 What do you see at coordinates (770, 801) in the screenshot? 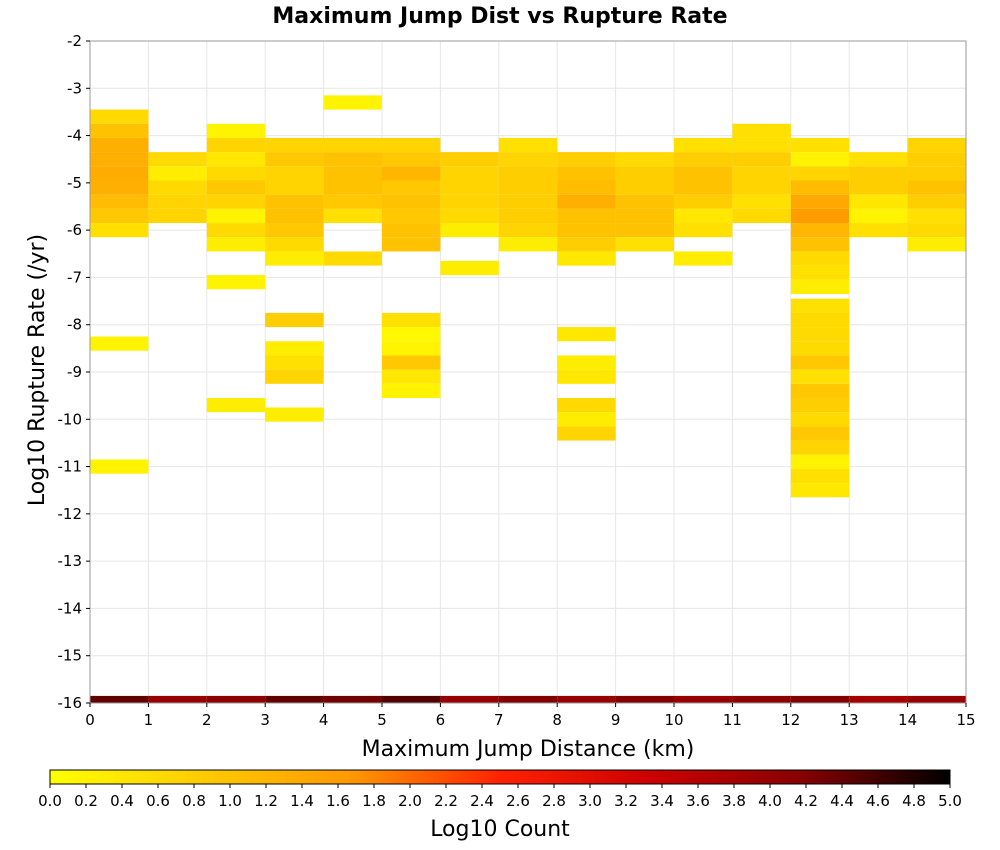
I see `colorbar-tick-label: 4.0` at bounding box center [770, 801].